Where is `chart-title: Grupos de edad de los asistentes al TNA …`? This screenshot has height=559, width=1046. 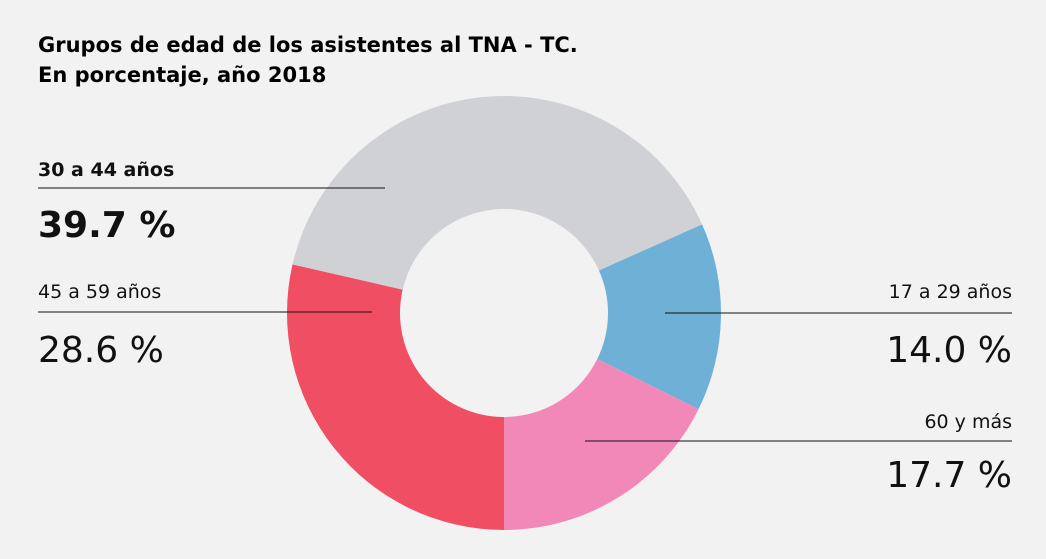 chart-title: Grupos de edad de los asistentes al TNA … is located at coordinates (308, 45).